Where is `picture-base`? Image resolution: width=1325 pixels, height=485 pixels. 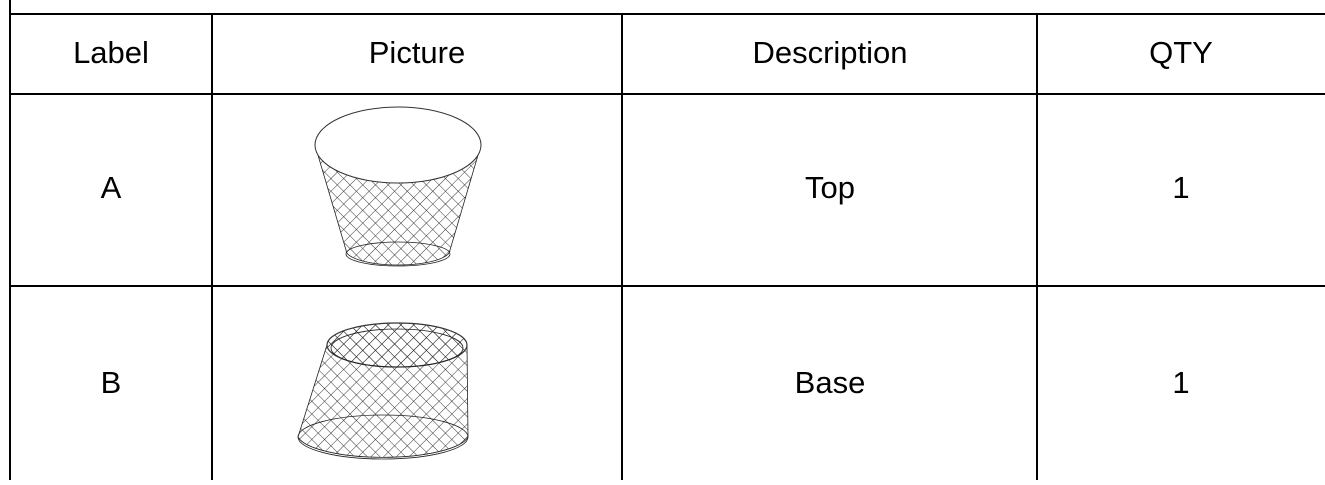 picture-base is located at coordinates (383, 391).